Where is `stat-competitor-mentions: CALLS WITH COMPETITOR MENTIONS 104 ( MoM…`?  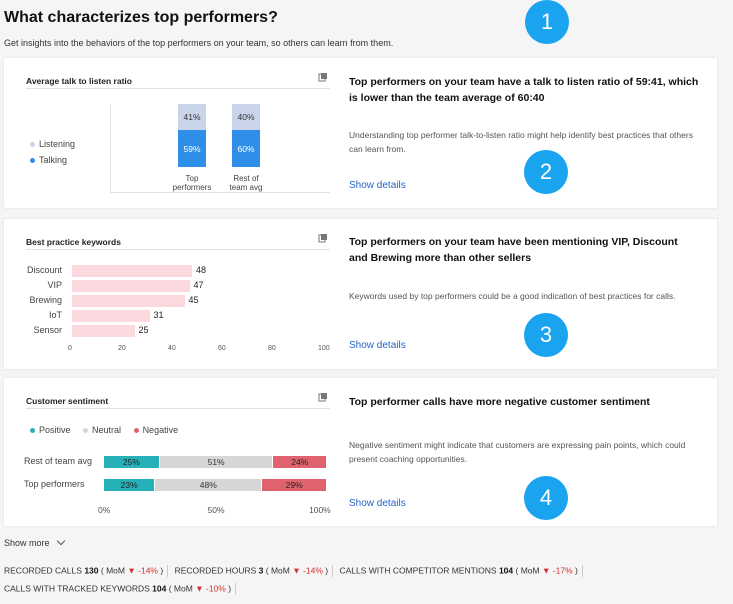
stat-competitor-mentions: CALLS WITH COMPETITOR MENTIONS 104 ( MoM… is located at coordinates (458, 570).